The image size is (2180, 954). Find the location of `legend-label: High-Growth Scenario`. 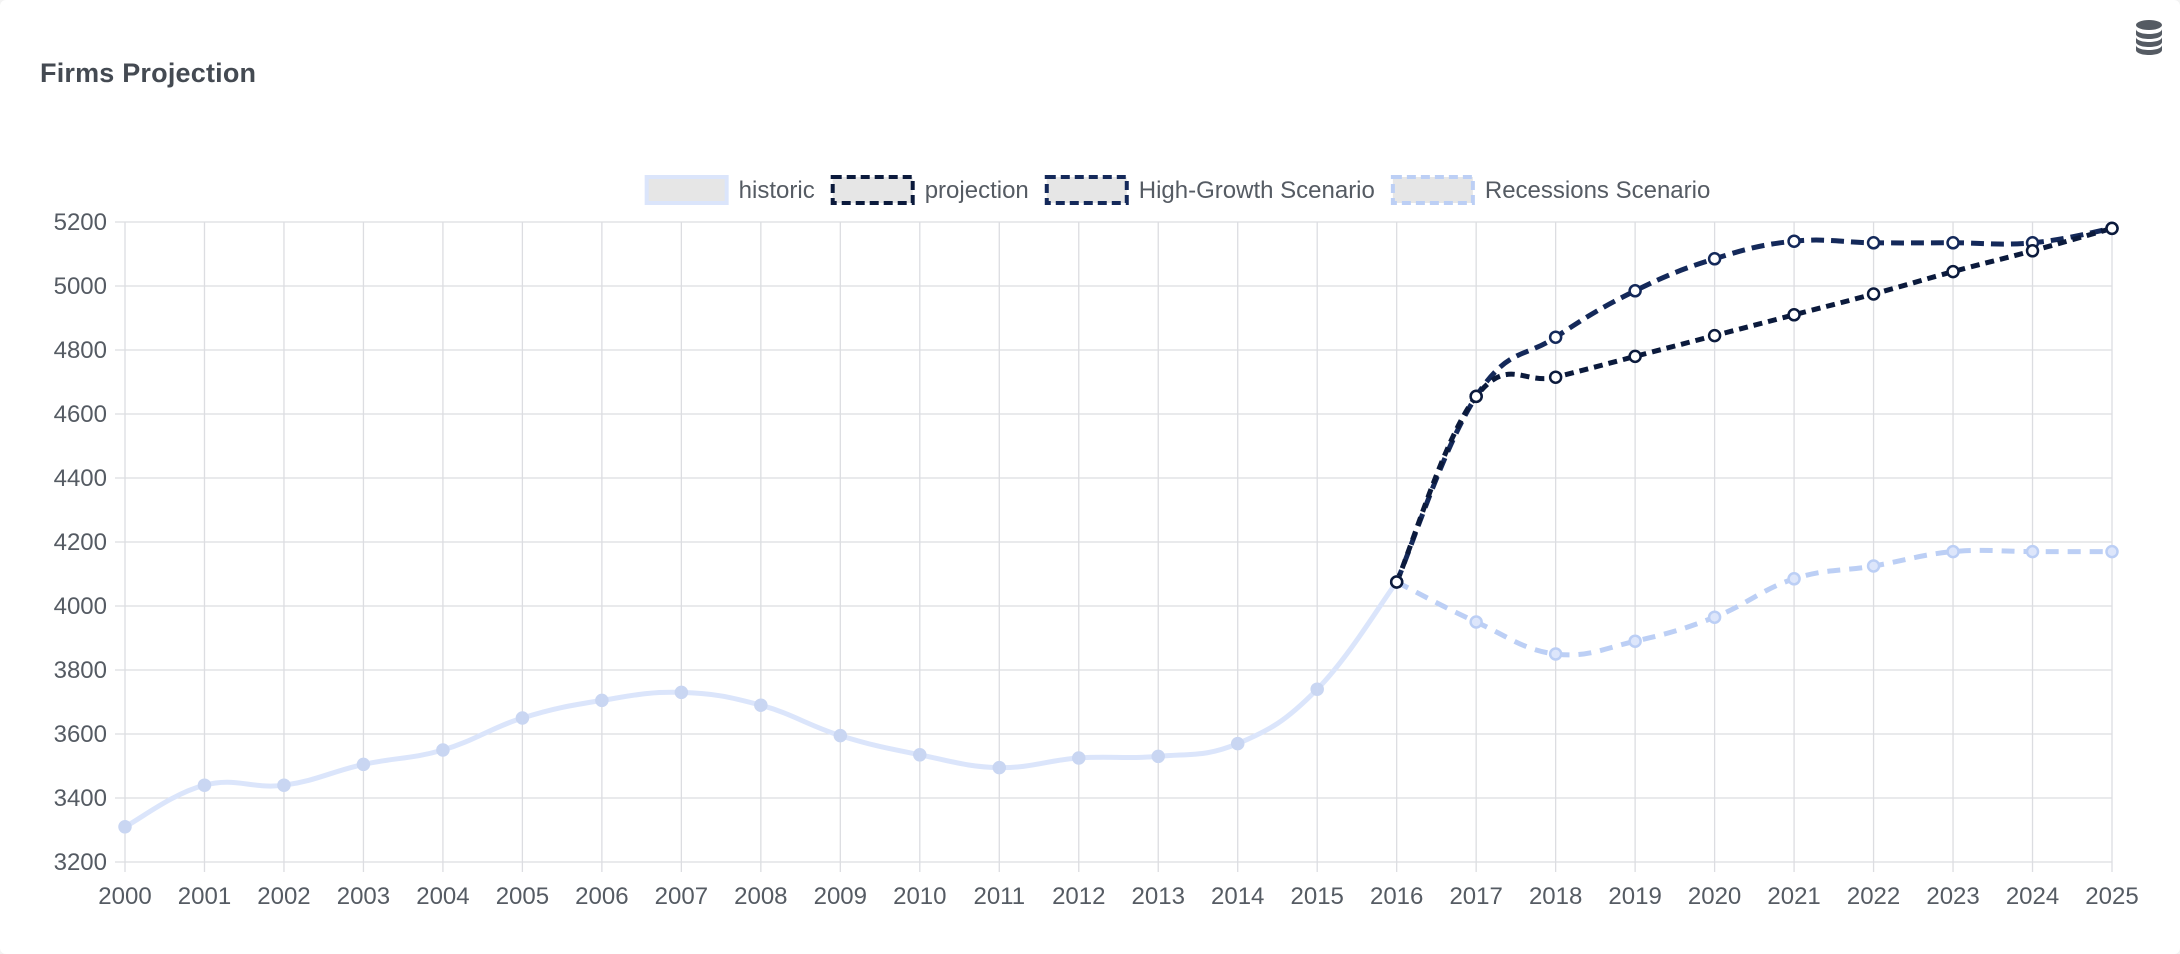

legend-label: High-Growth Scenario is located at coordinates (1257, 190).